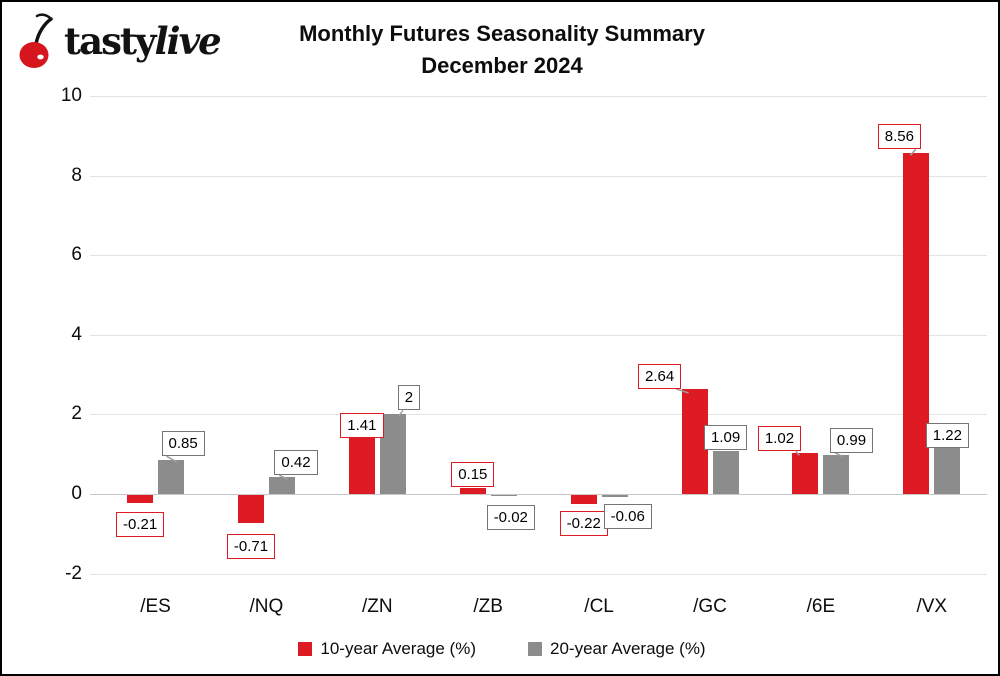 Image resolution: width=1000 pixels, height=676 pixels. I want to click on x-axis-label-zn: /ZN, so click(377, 606).